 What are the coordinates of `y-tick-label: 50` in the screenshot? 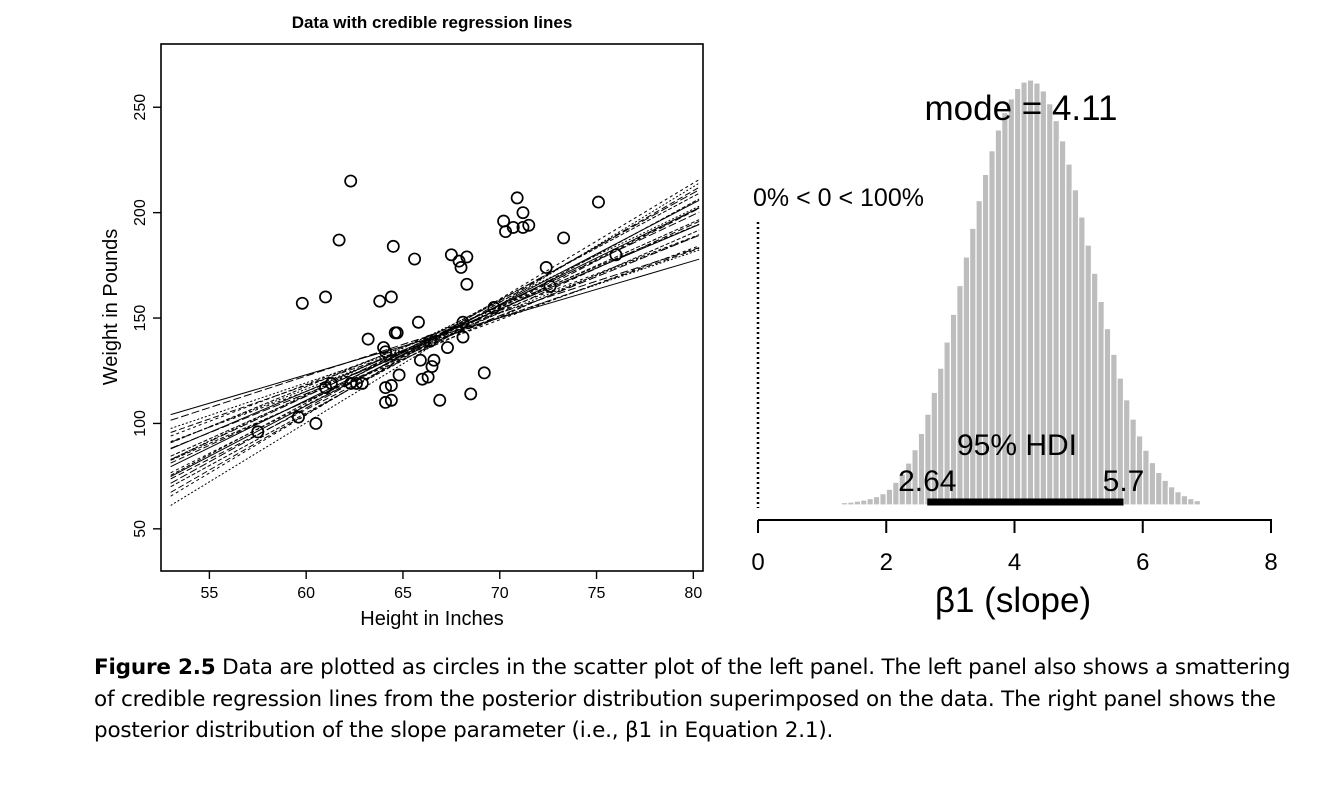 It's located at (140, 529).